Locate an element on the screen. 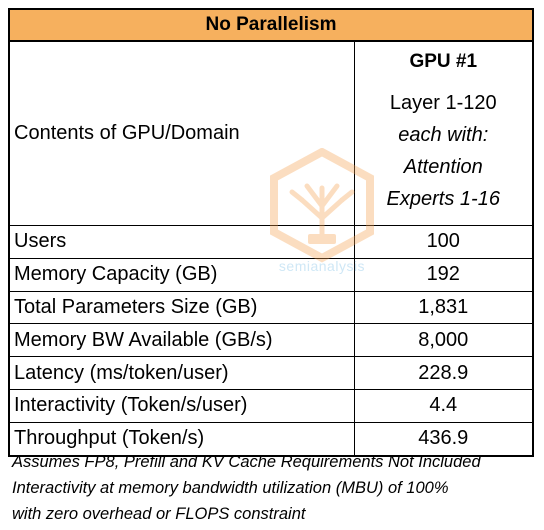 The image size is (544, 530). gpu-line: Attention is located at coordinates (443, 166).